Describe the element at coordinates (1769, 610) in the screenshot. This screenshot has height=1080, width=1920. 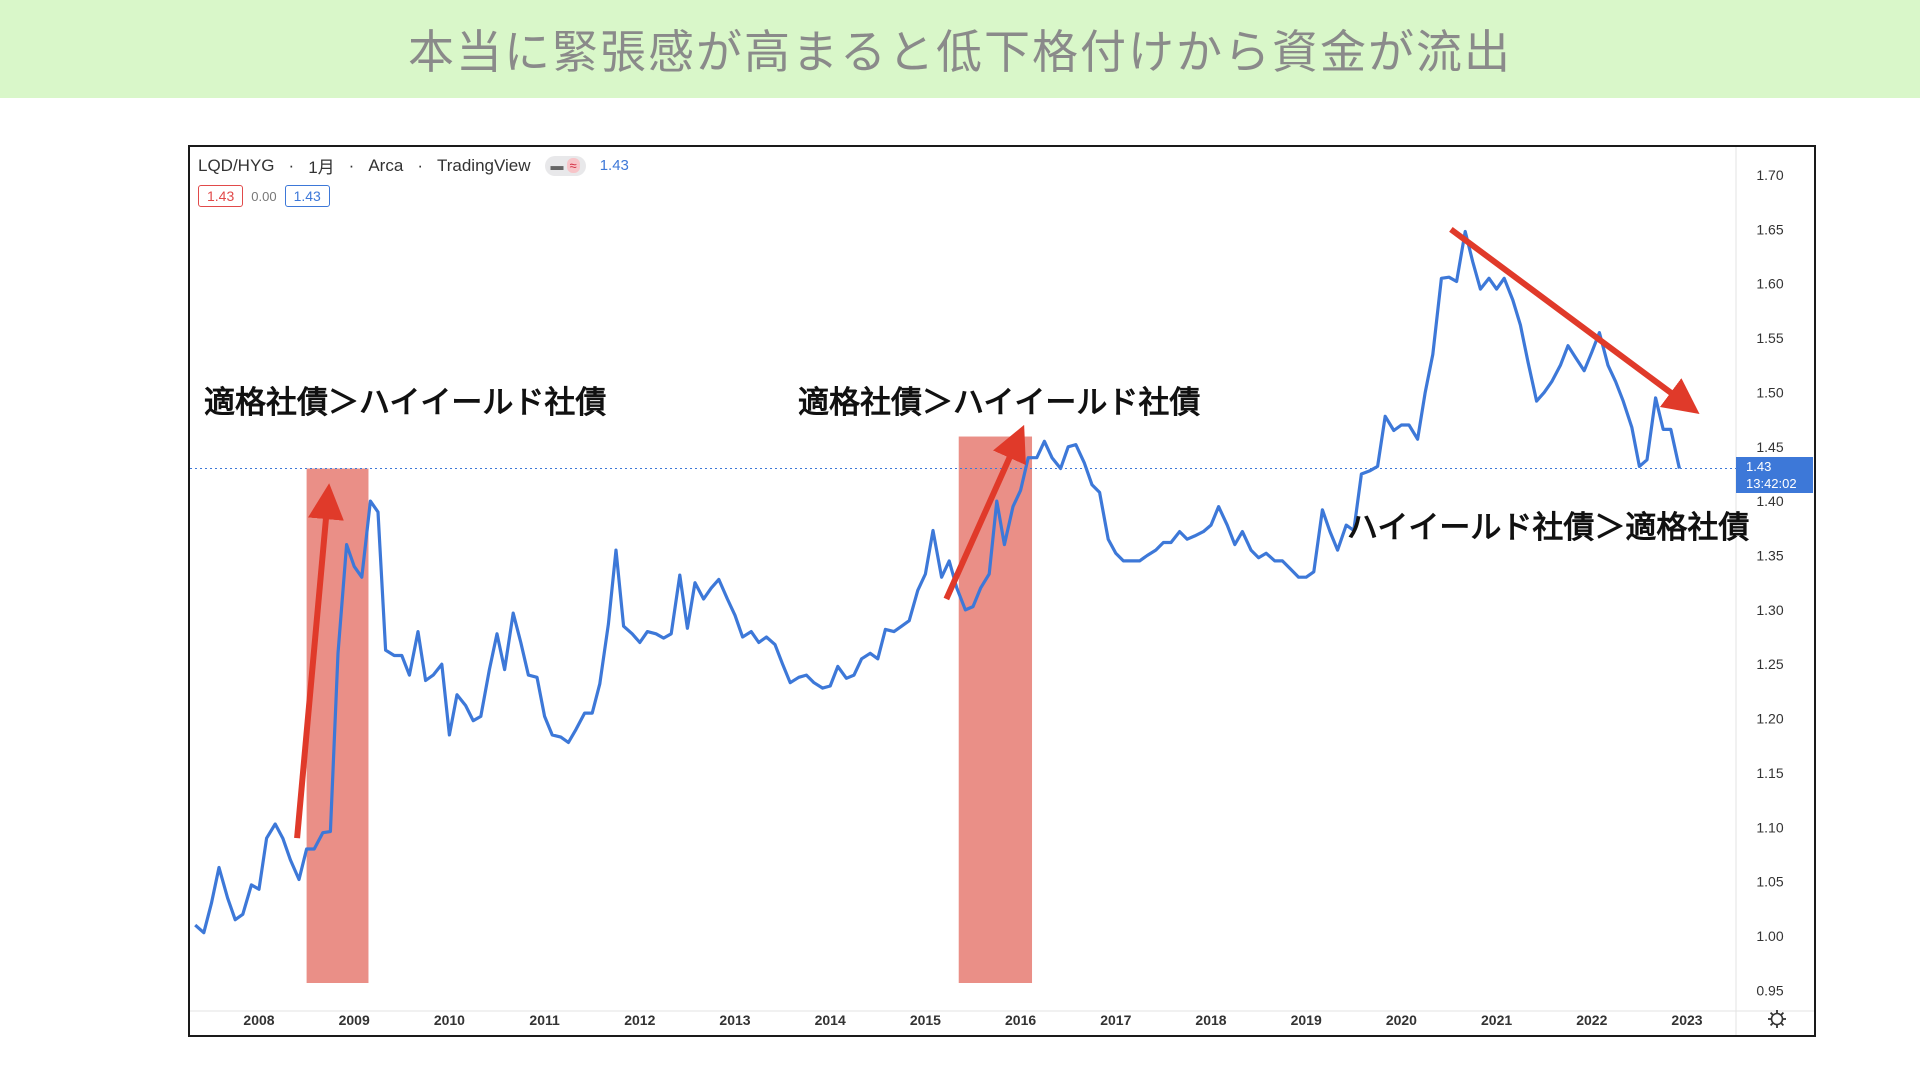
I see `y-tick-label: 1.30` at that location.